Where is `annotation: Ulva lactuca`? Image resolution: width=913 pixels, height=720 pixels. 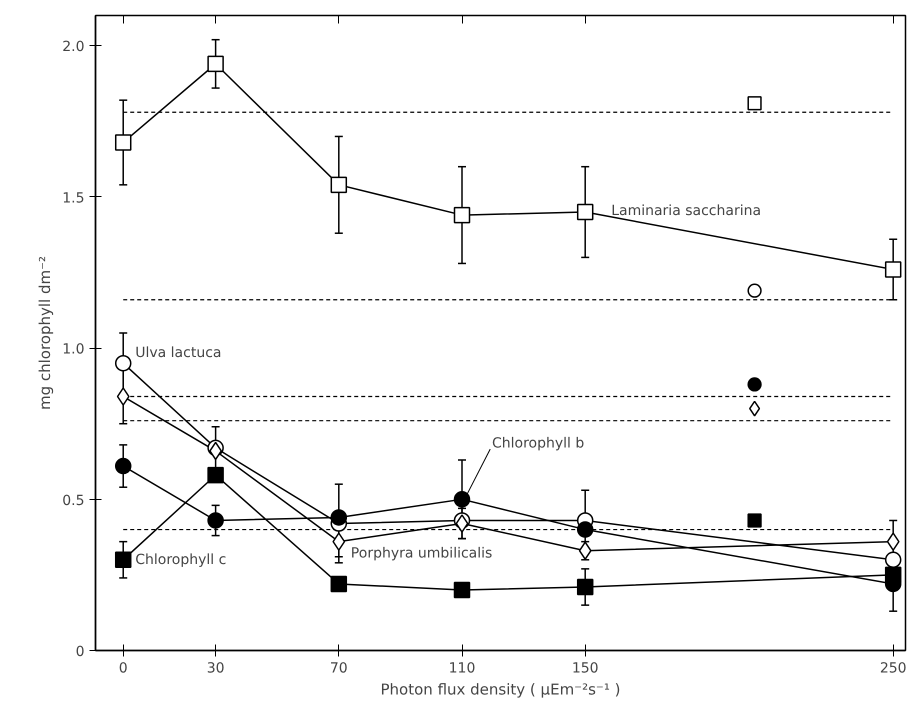
annotation: Ulva lactuca is located at coordinates (178, 353).